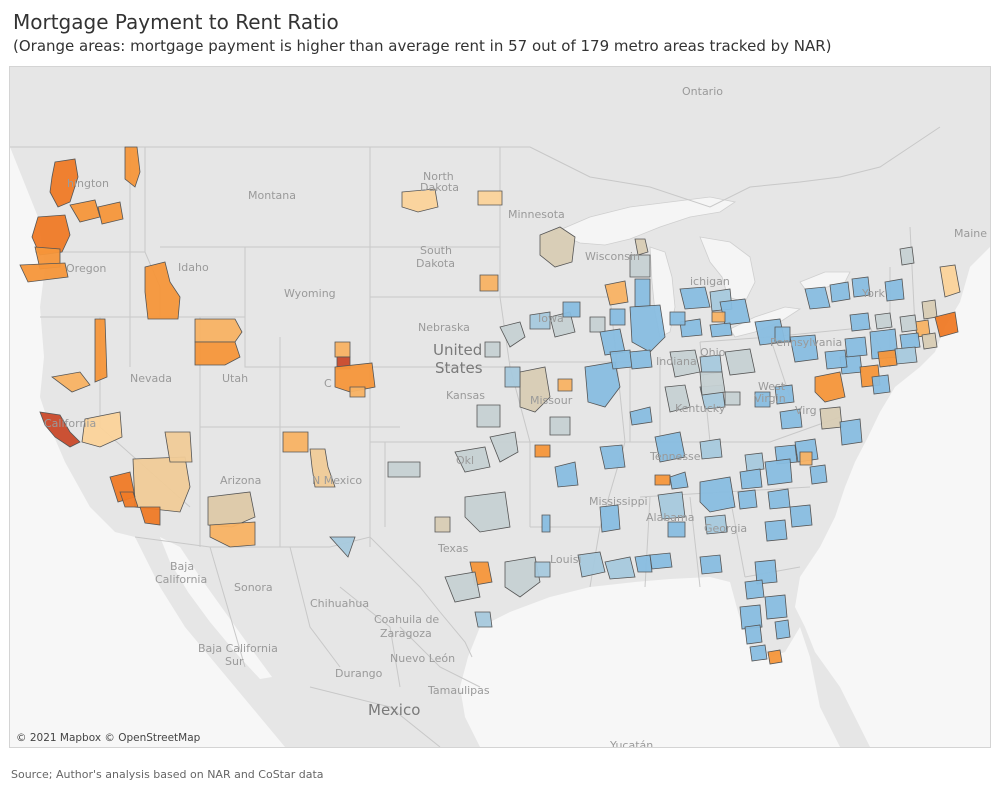  Describe the element at coordinates (782, 629) in the screenshot. I see `metro-palm-bay` at that location.